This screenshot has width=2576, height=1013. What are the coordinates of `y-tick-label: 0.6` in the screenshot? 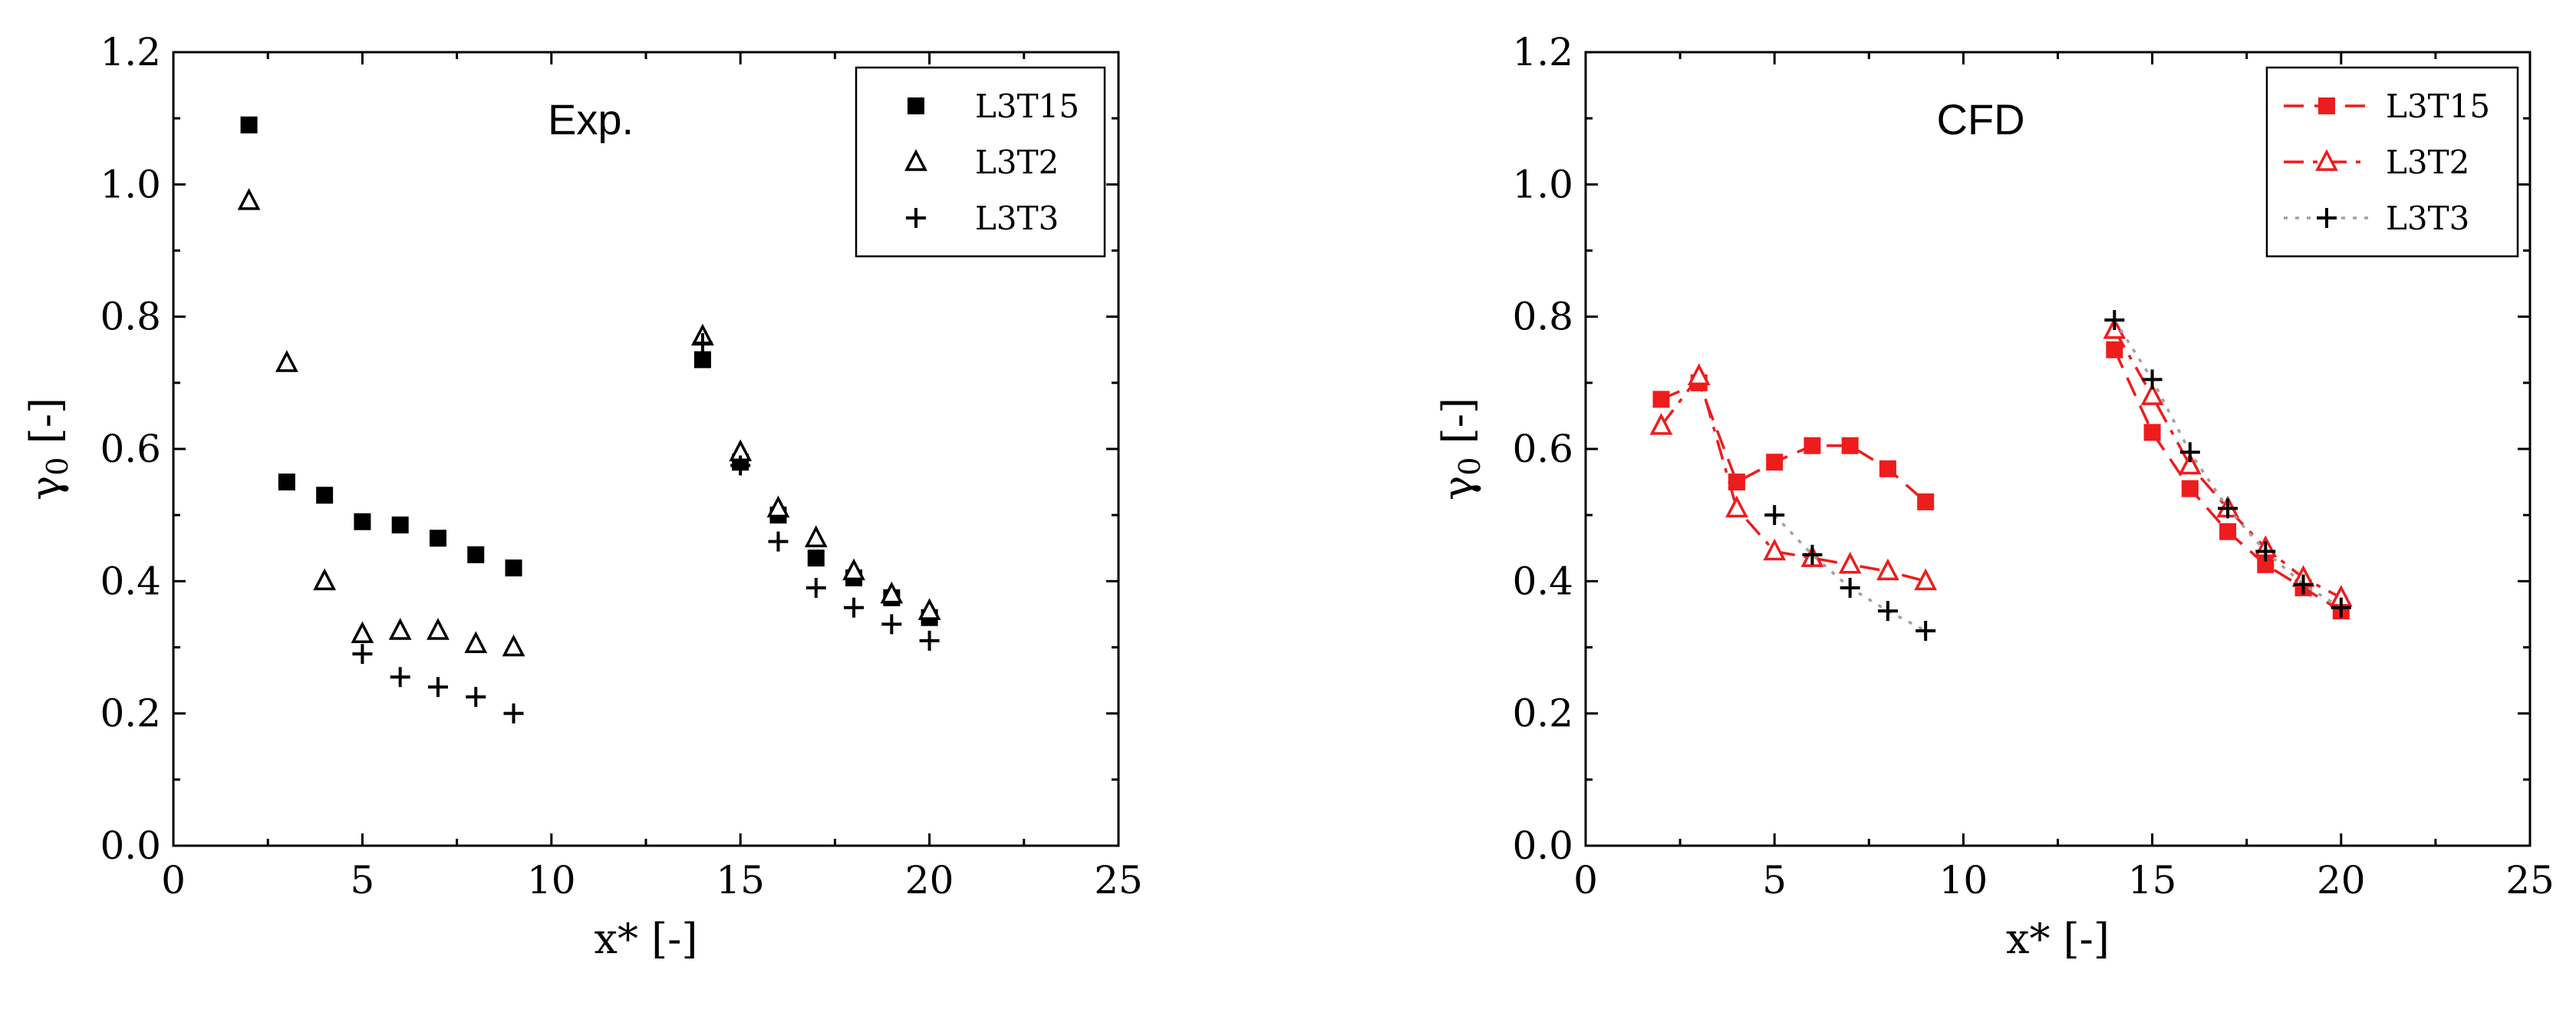 It's located at (1542, 449).